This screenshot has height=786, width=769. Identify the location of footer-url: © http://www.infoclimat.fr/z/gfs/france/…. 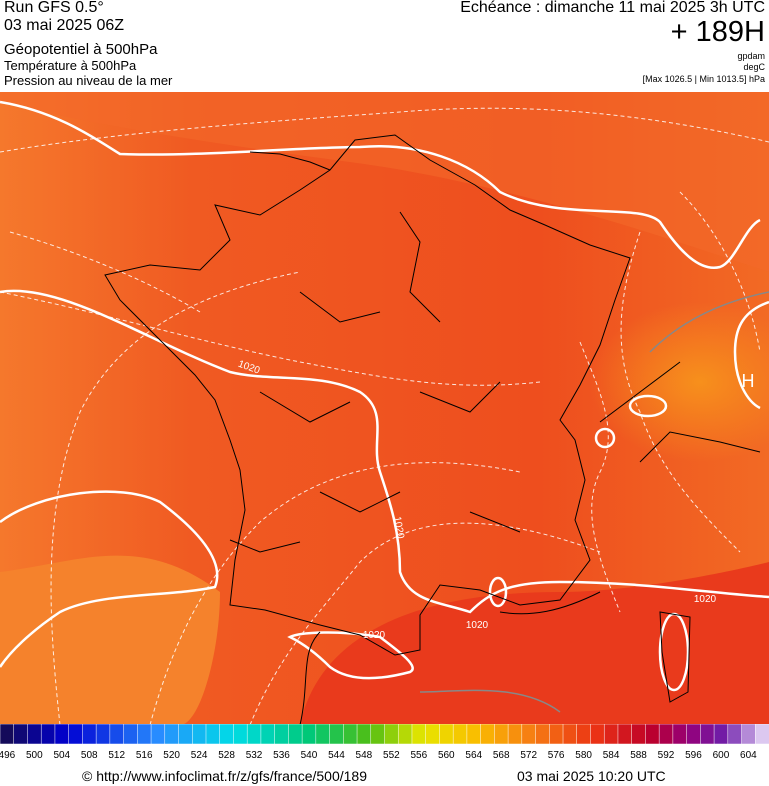
(224, 776).